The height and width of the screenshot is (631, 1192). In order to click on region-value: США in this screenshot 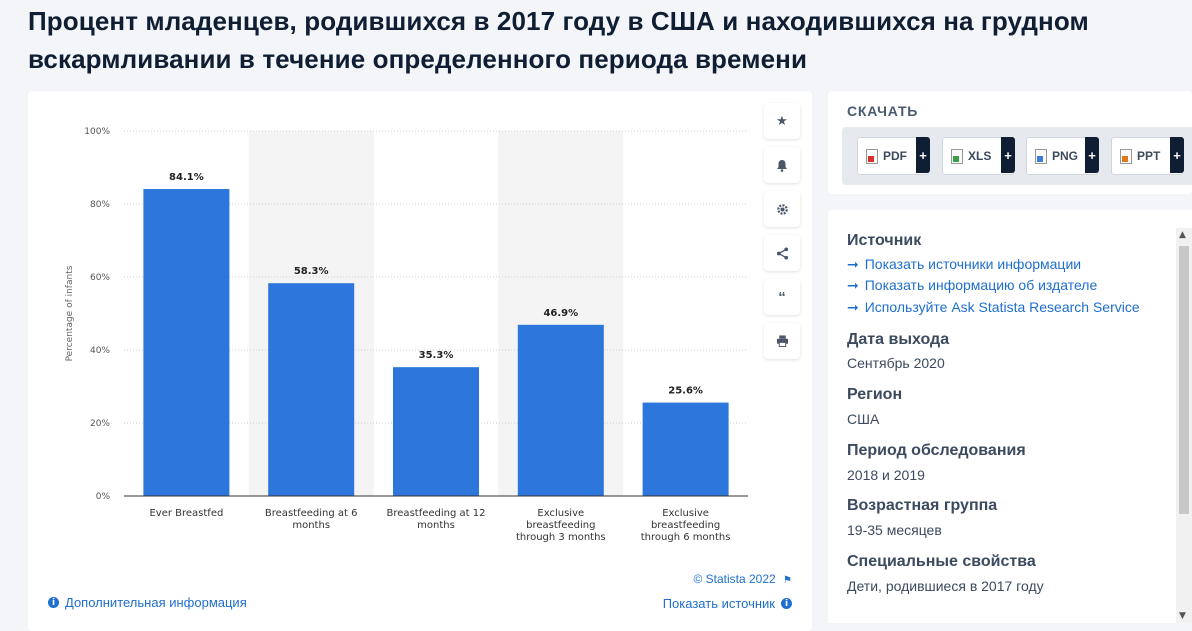, I will do `click(863, 419)`.